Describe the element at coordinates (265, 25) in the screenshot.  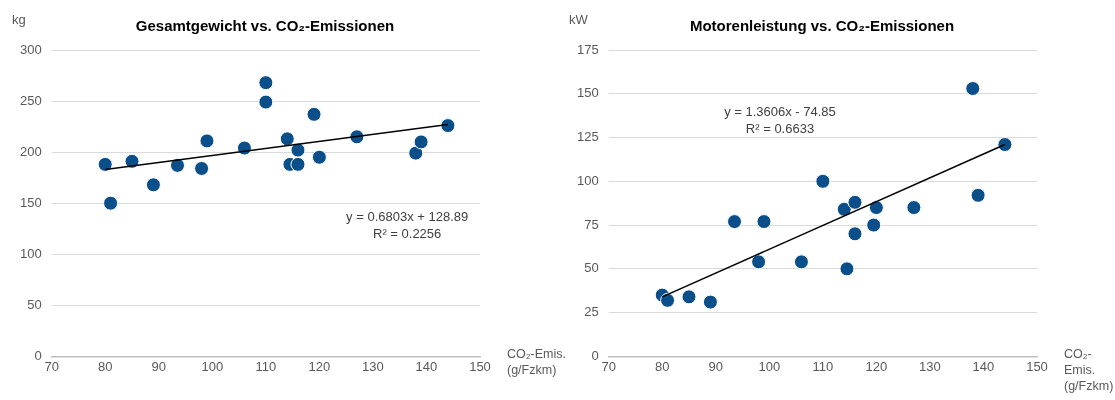
I see `chart-title: Gesamtgewicht vs. CO₂-Emissionen` at that location.